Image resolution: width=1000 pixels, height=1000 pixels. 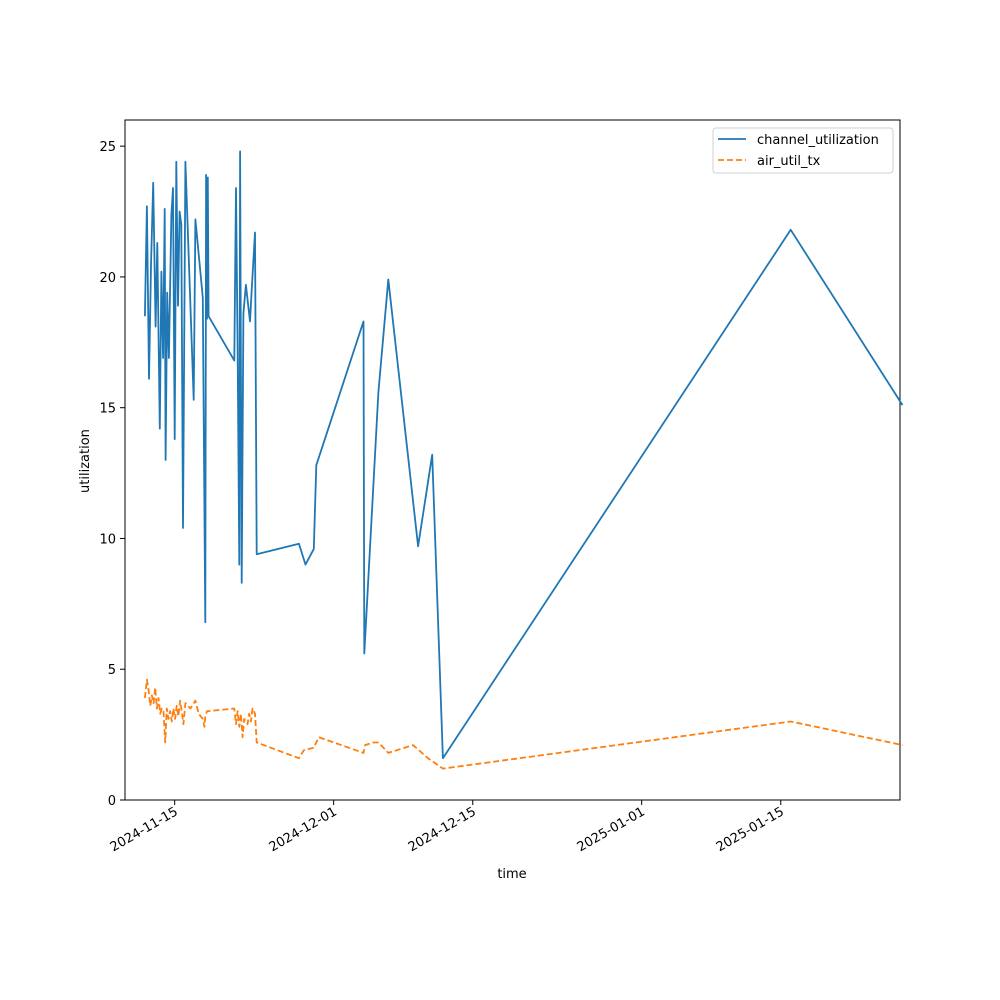 What do you see at coordinates (107, 278) in the screenshot?
I see `y-tick-label: 20` at bounding box center [107, 278].